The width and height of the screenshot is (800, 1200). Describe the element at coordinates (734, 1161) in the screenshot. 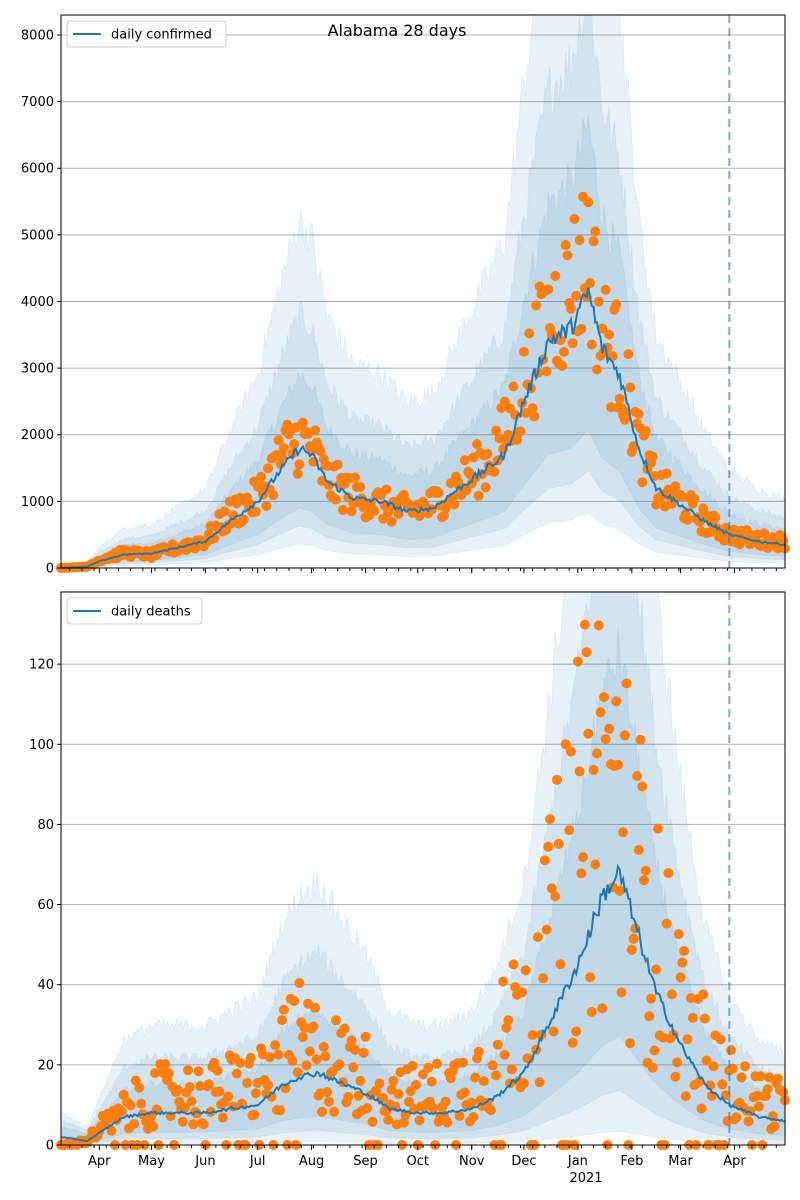

I see `x-tick-label-12: Apr` at that location.